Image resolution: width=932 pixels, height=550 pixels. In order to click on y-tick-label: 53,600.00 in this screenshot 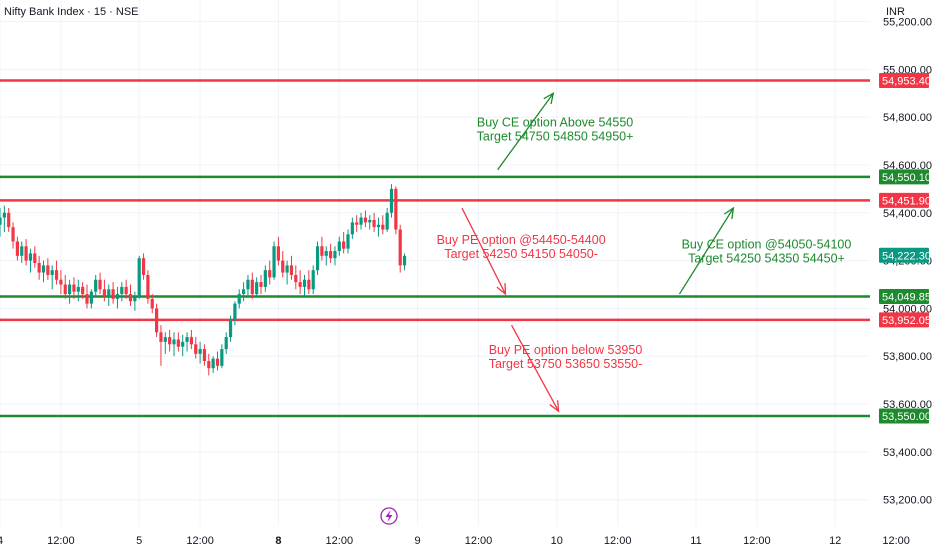, I will do `click(907, 405)`.